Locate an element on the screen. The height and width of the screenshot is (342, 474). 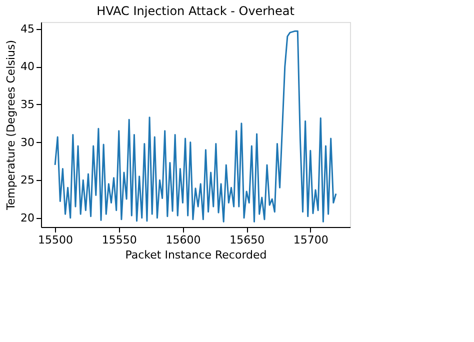
x-axis-title: Packet Instance Recorded is located at coordinates (196, 255).